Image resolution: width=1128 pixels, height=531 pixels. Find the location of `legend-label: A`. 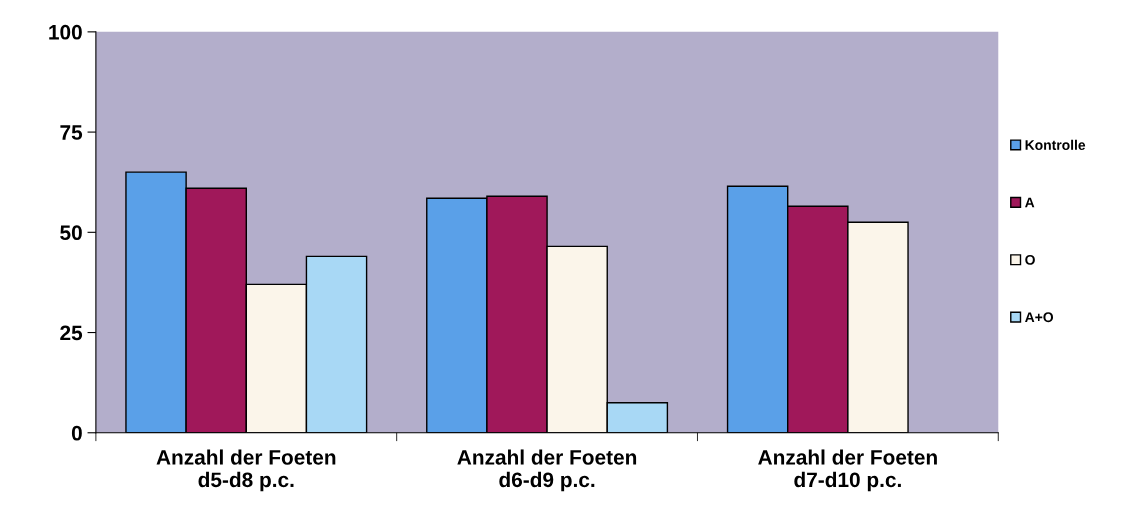

legend-label: A is located at coordinates (1030, 202).